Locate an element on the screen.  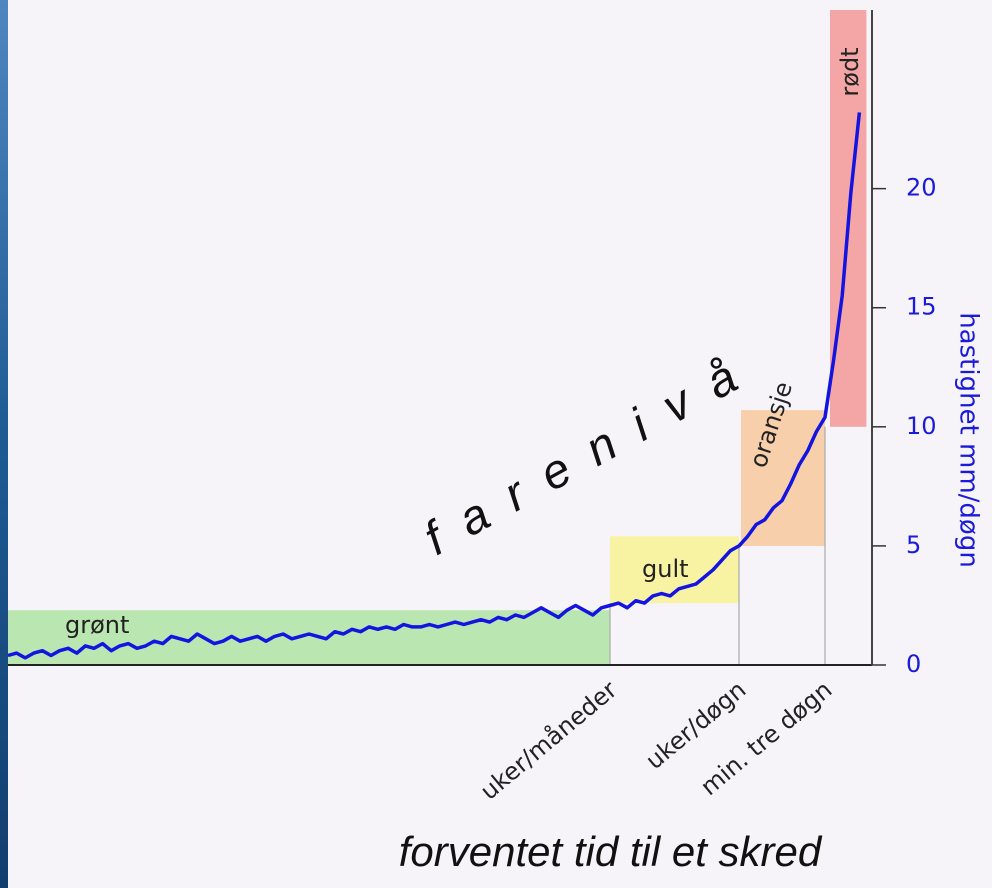
y-axis-label: hastighet mm/døgn is located at coordinates (969, 440).